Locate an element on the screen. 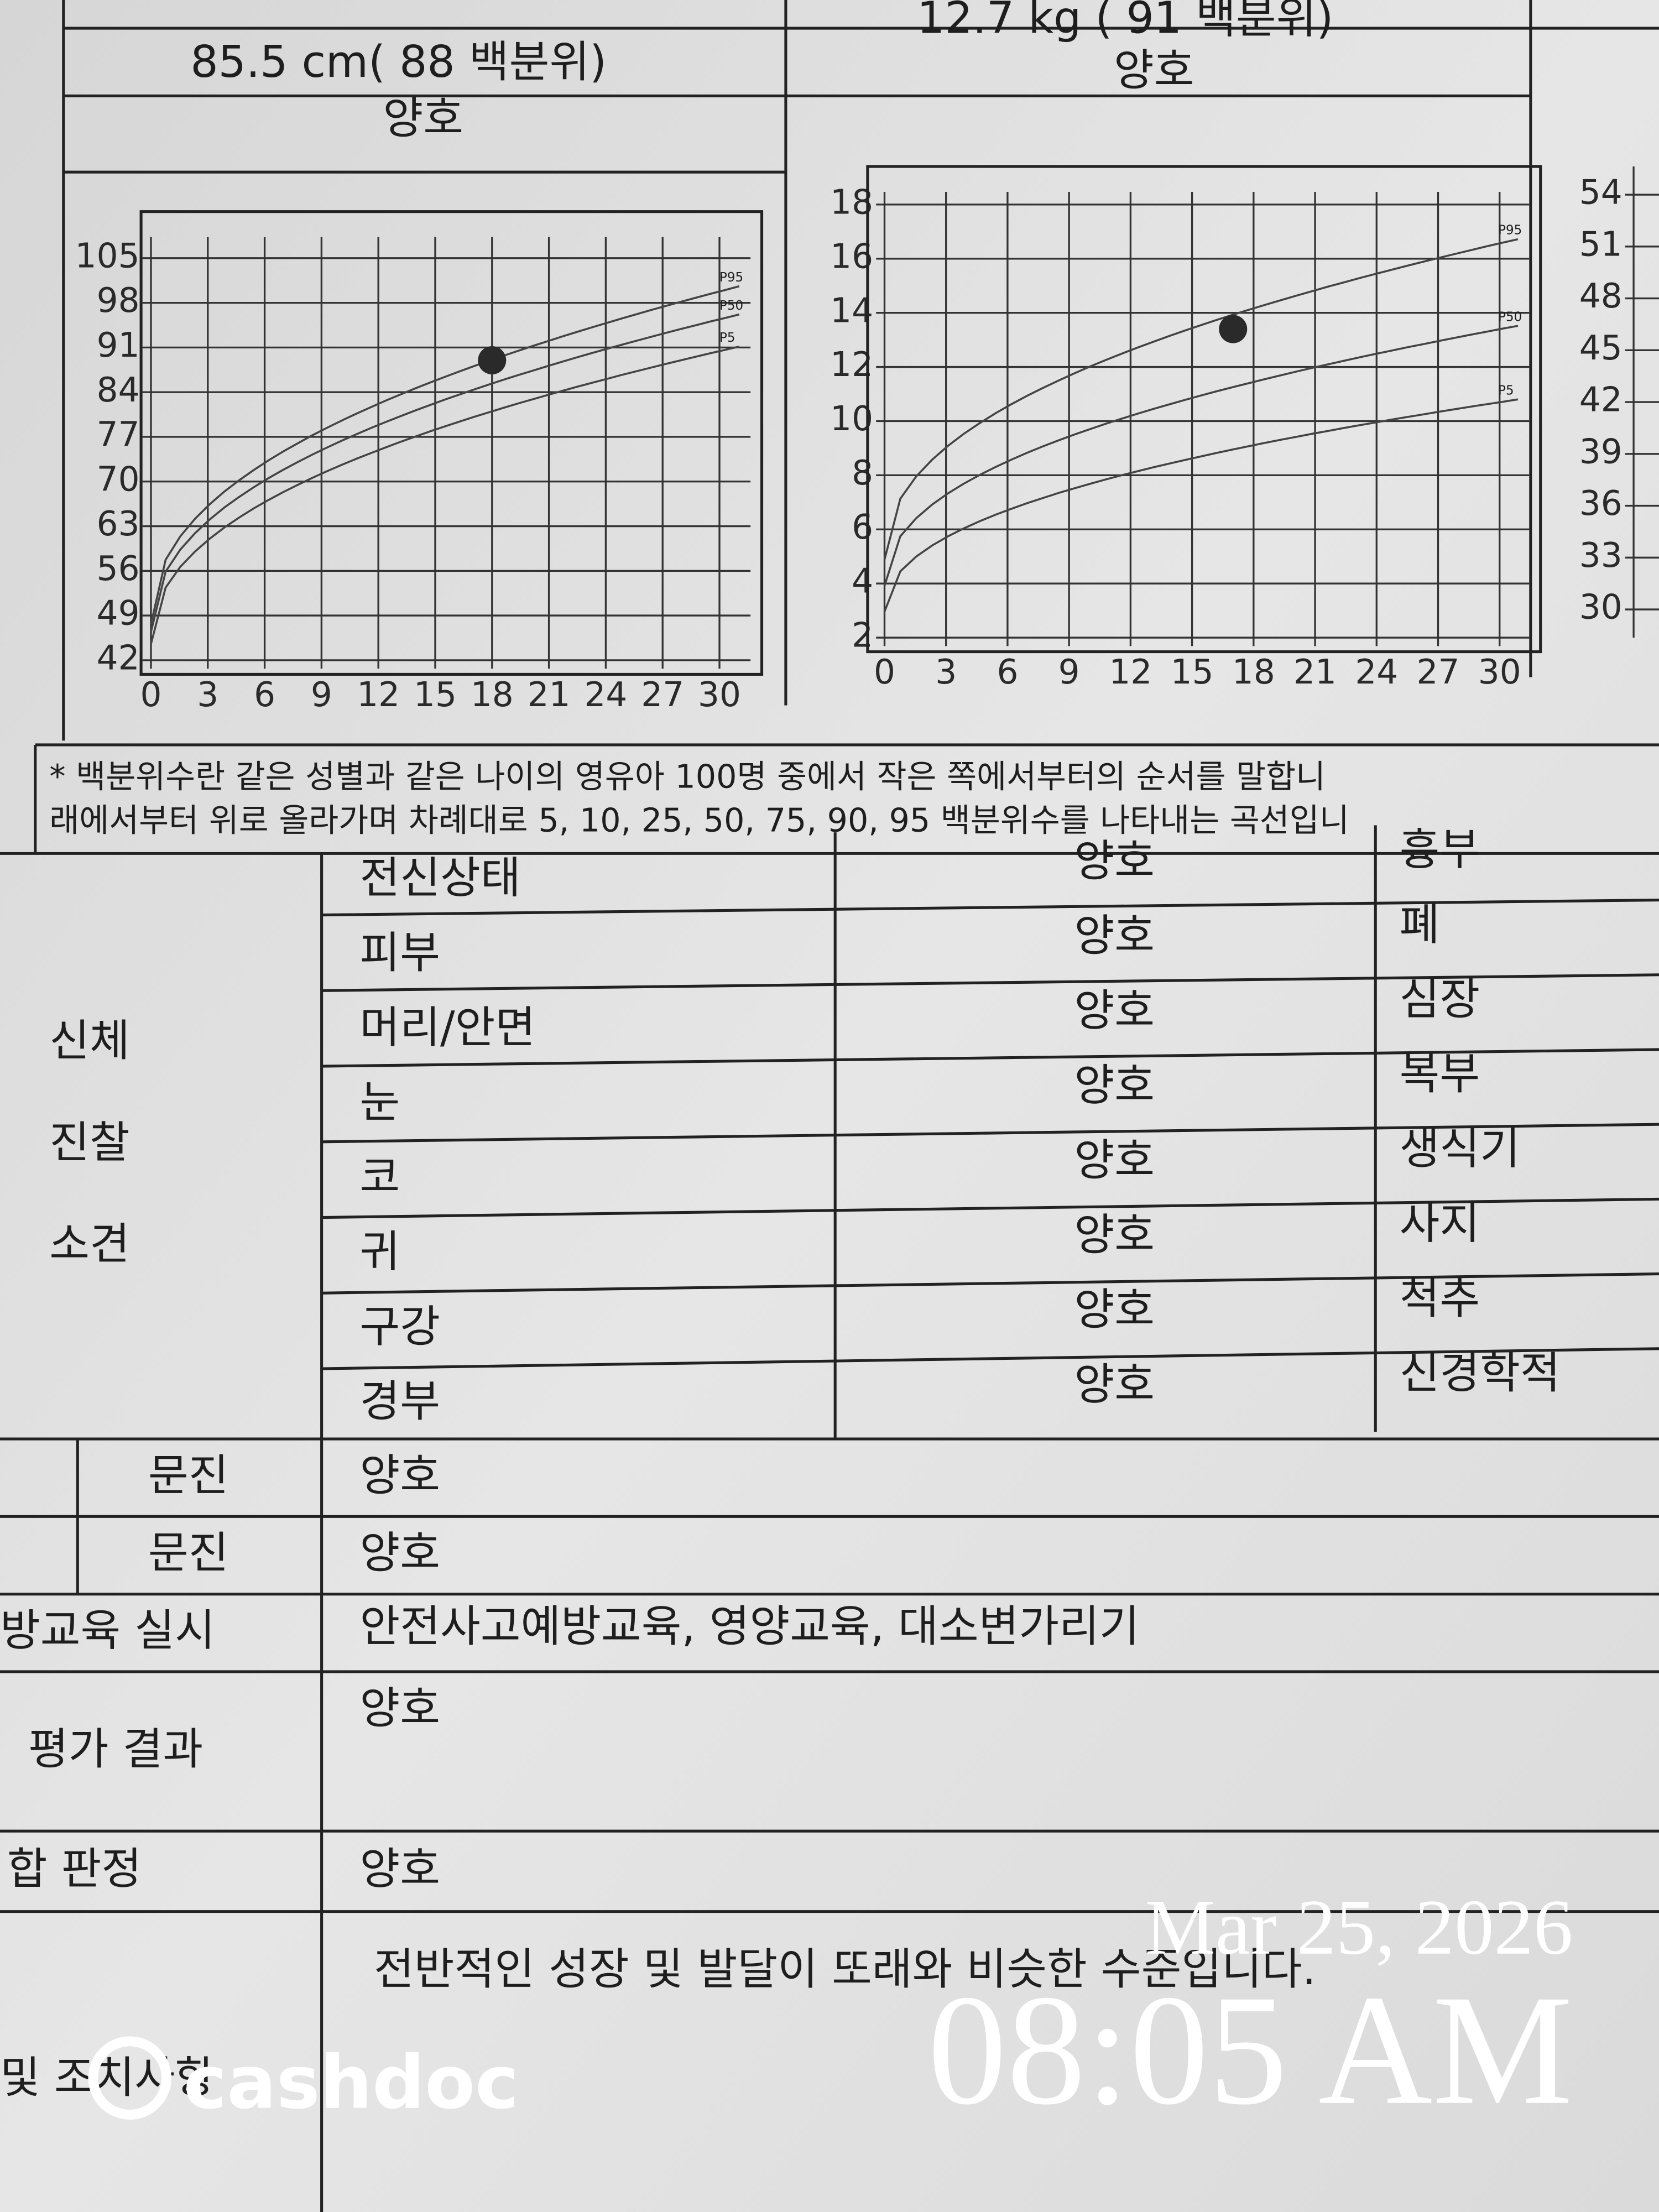  y-tick-label: 70 is located at coordinates (119, 480).